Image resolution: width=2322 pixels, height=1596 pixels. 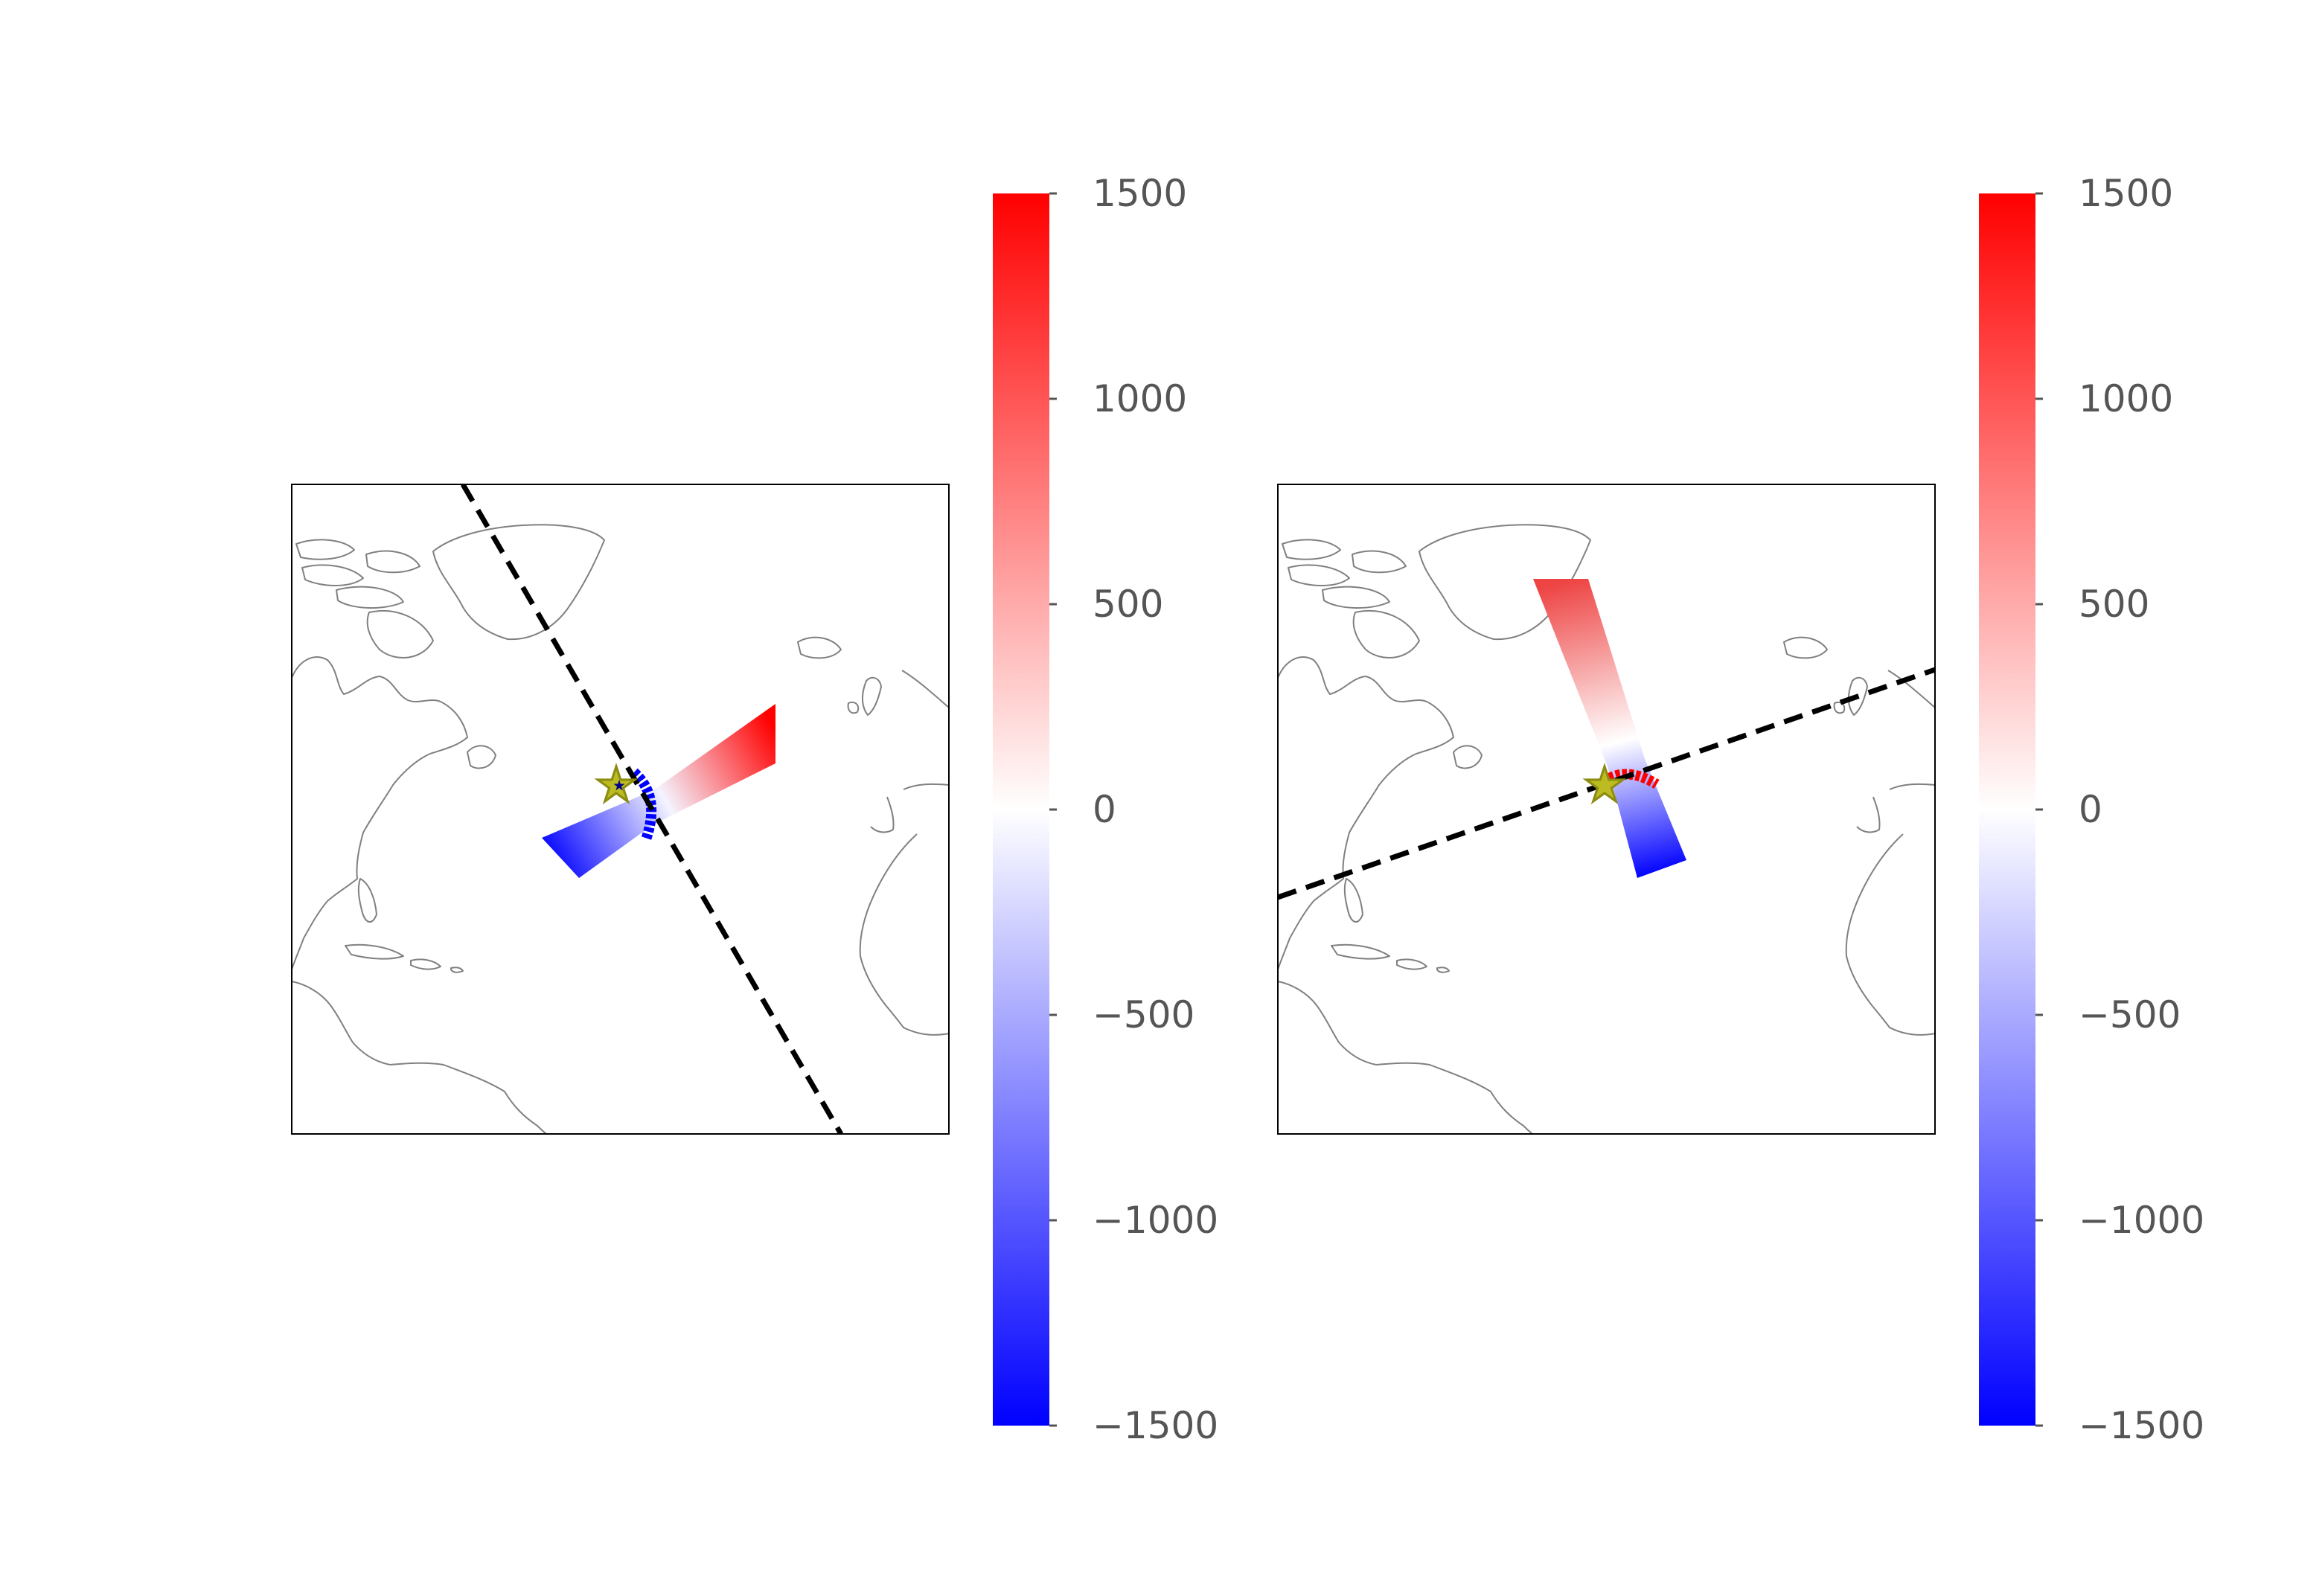 I want to click on left-colorbar-tick-label: −1000, so click(x=1155, y=1220).